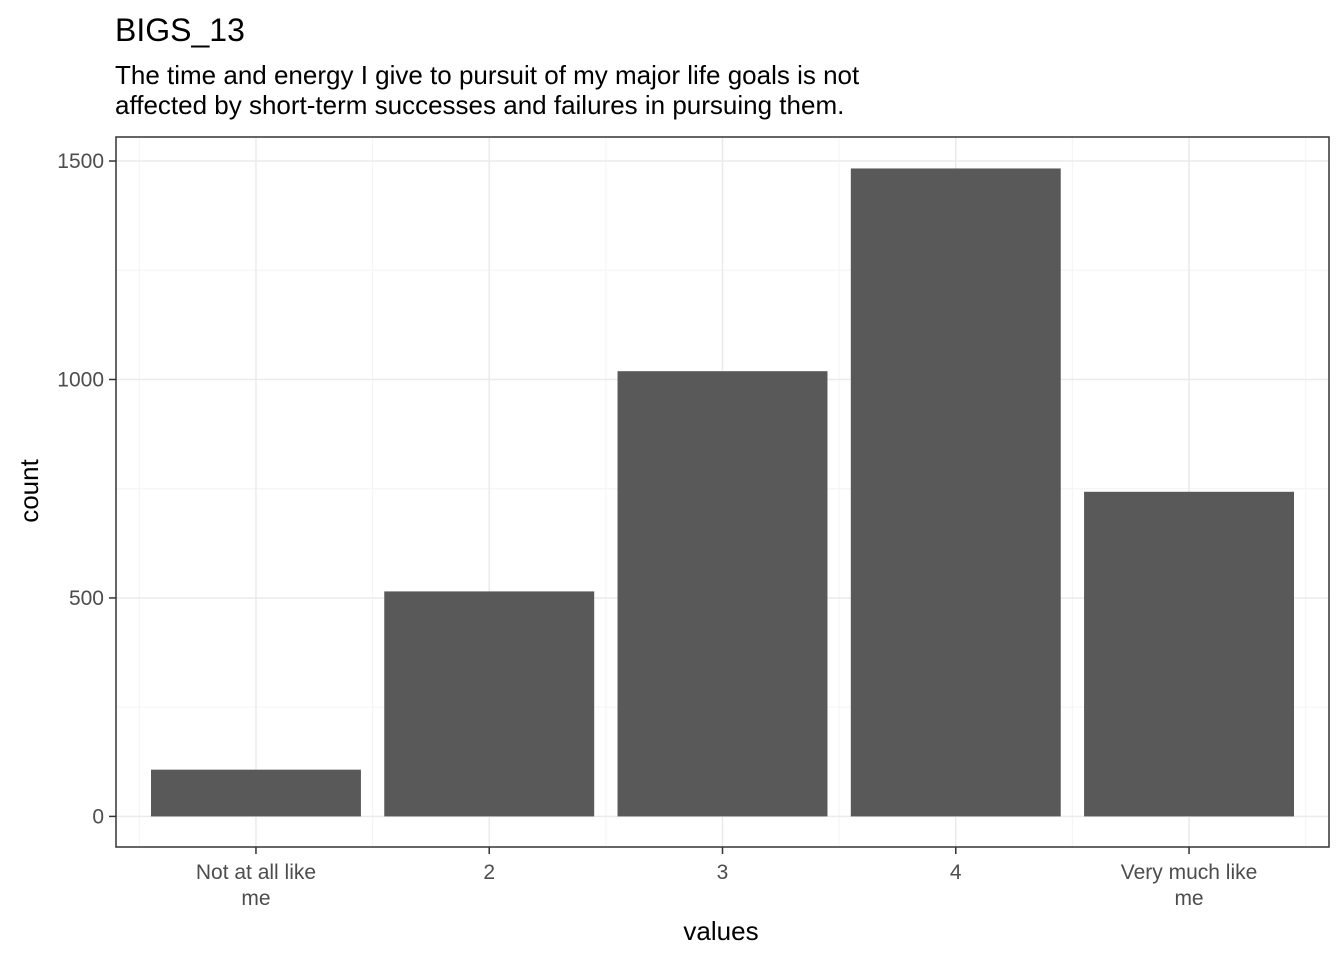  What do you see at coordinates (86, 489) in the screenshot?
I see `y-axis: 0 500 1000 1500` at bounding box center [86, 489].